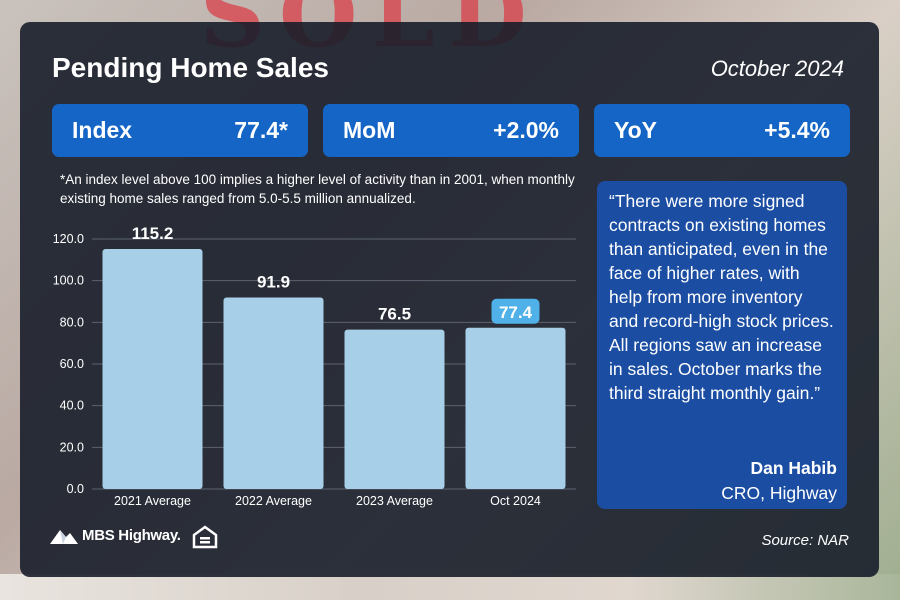 The height and width of the screenshot is (600, 900). Describe the element at coordinates (369, 130) in the screenshot. I see `stat-mom-label: MoM` at that location.